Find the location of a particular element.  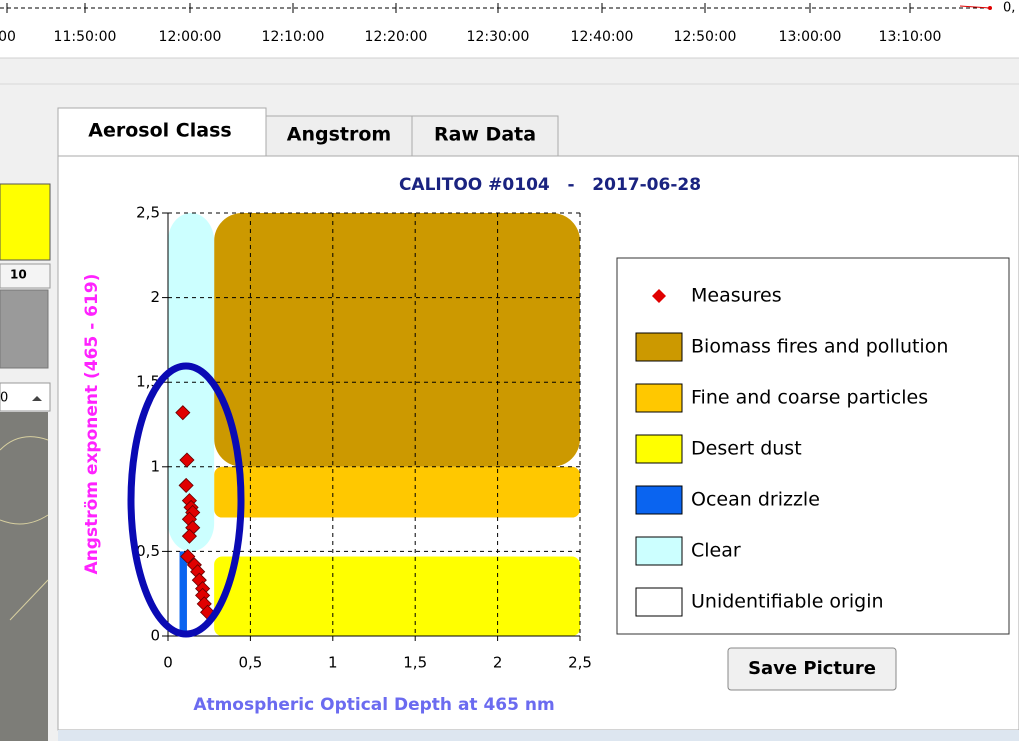

satellite-image is located at coordinates (24, 576).